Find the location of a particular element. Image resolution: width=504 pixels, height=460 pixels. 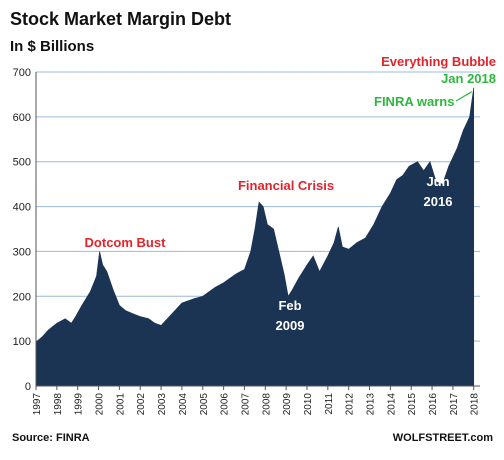

annotation-finra-warns: FINRA warns is located at coordinates (414, 101).